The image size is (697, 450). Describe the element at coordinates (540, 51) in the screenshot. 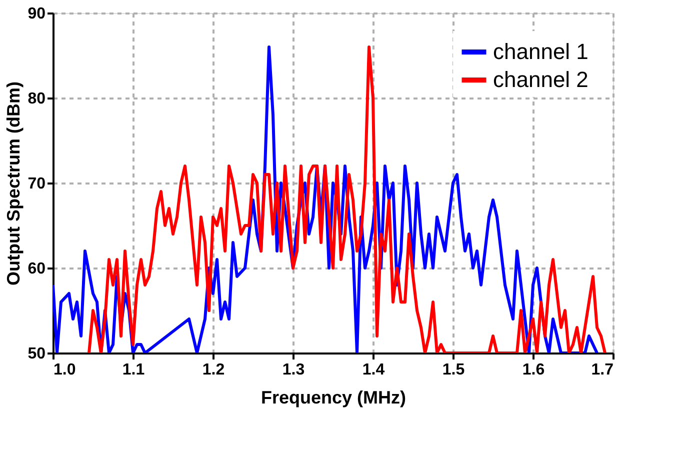

I see `legend-label: channel 1` at that location.